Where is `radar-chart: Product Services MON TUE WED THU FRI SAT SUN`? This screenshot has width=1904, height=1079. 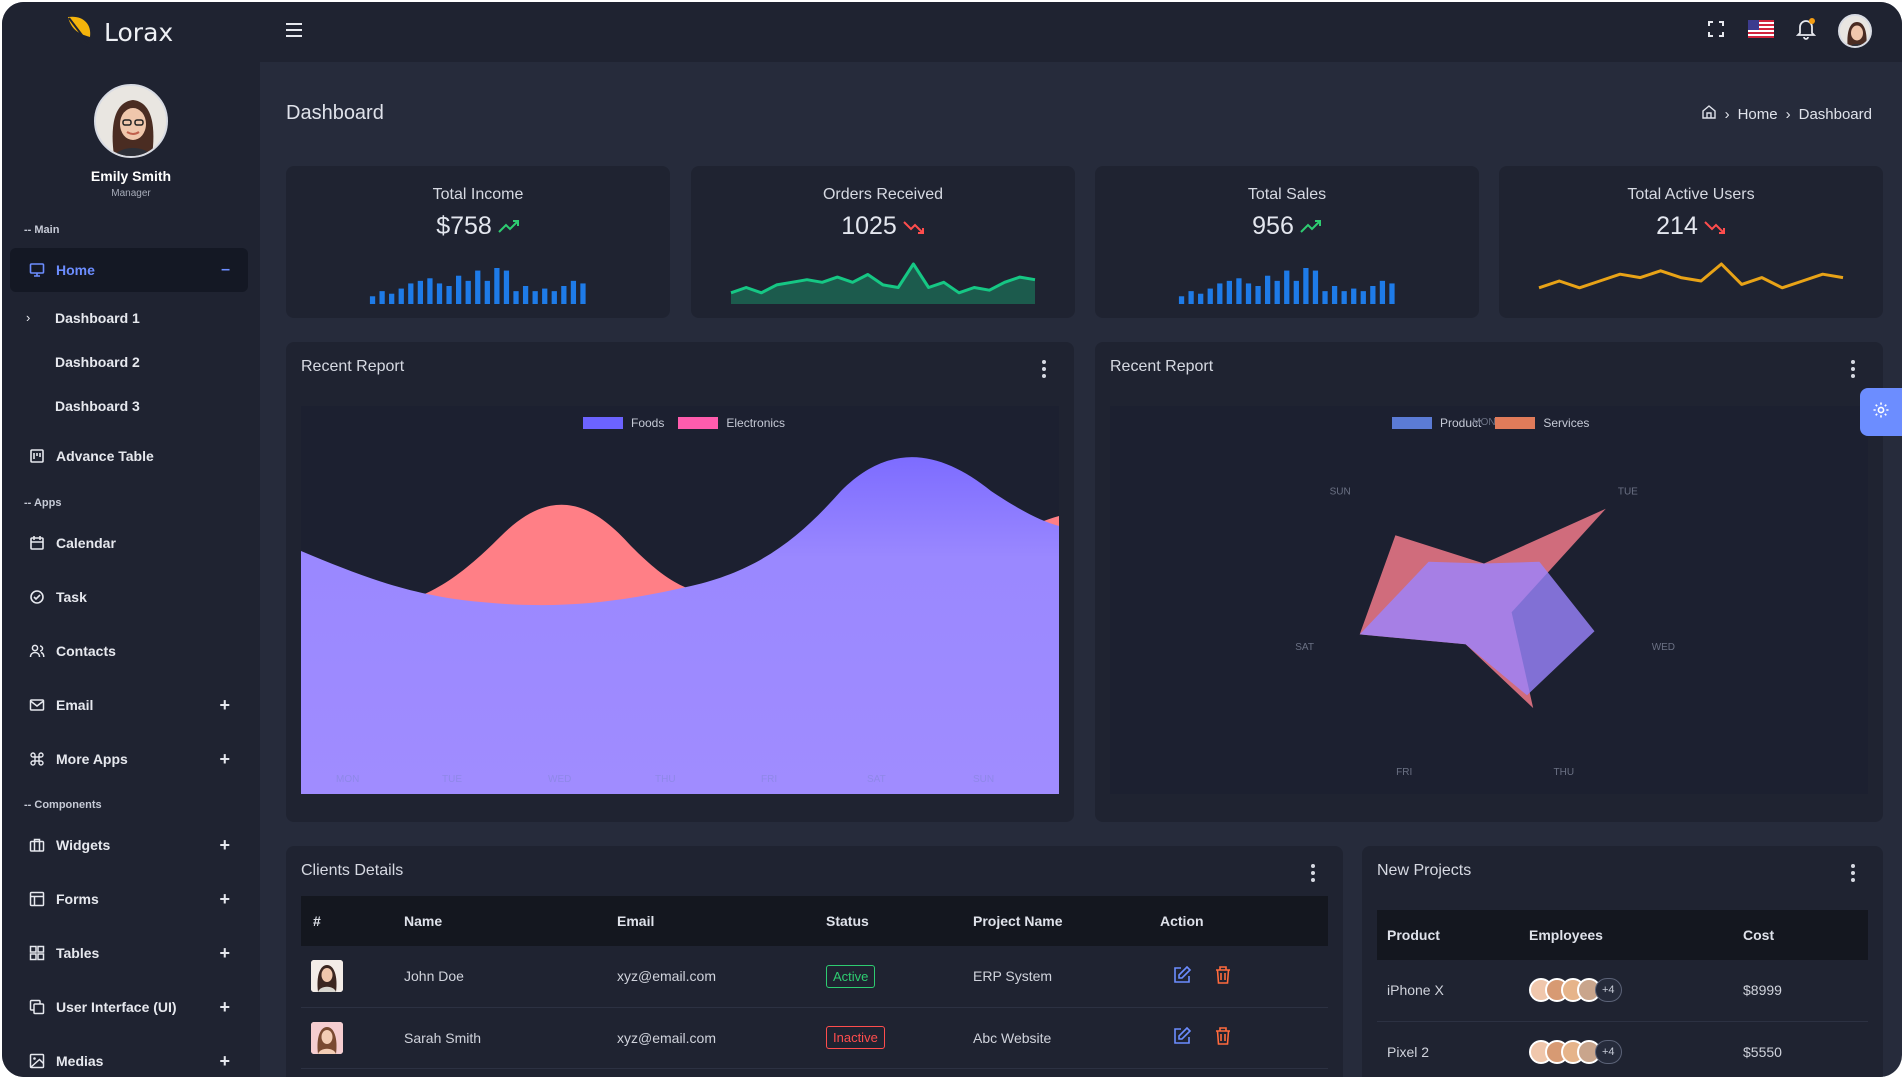
radar-chart: Product Services MON TUE WED THU FRI SAT SUN is located at coordinates (1489, 600).